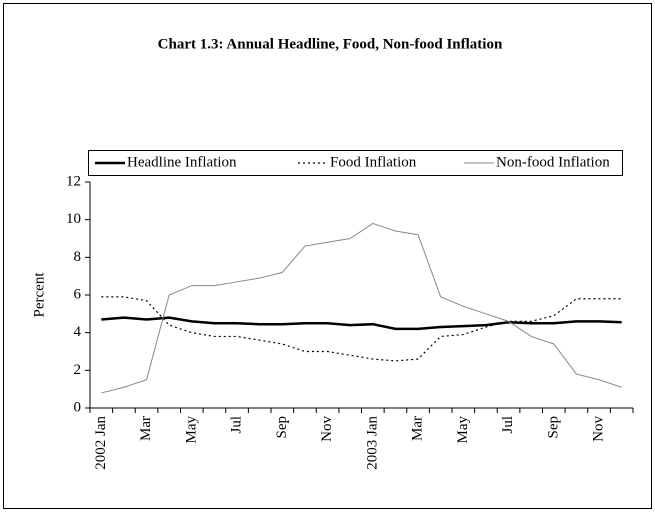 The image size is (655, 517). What do you see at coordinates (73, 181) in the screenshot?
I see `y-tick-label: 12` at bounding box center [73, 181].